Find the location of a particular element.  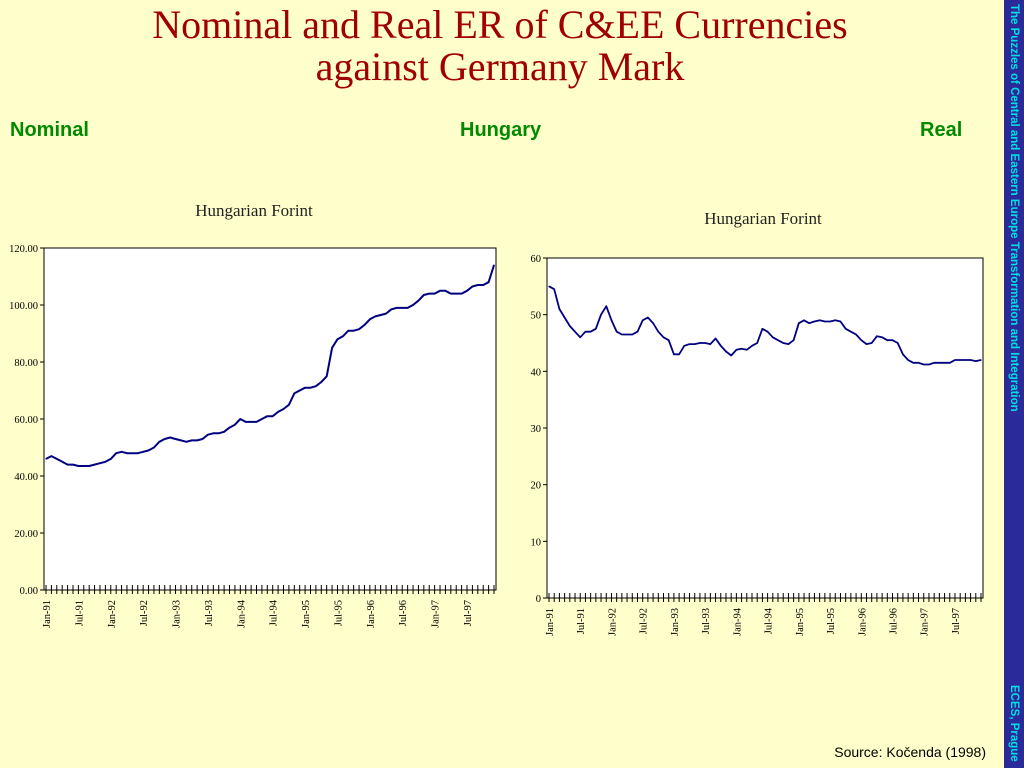

x-tick-label: Jul-92 is located at coordinates (644, 621).